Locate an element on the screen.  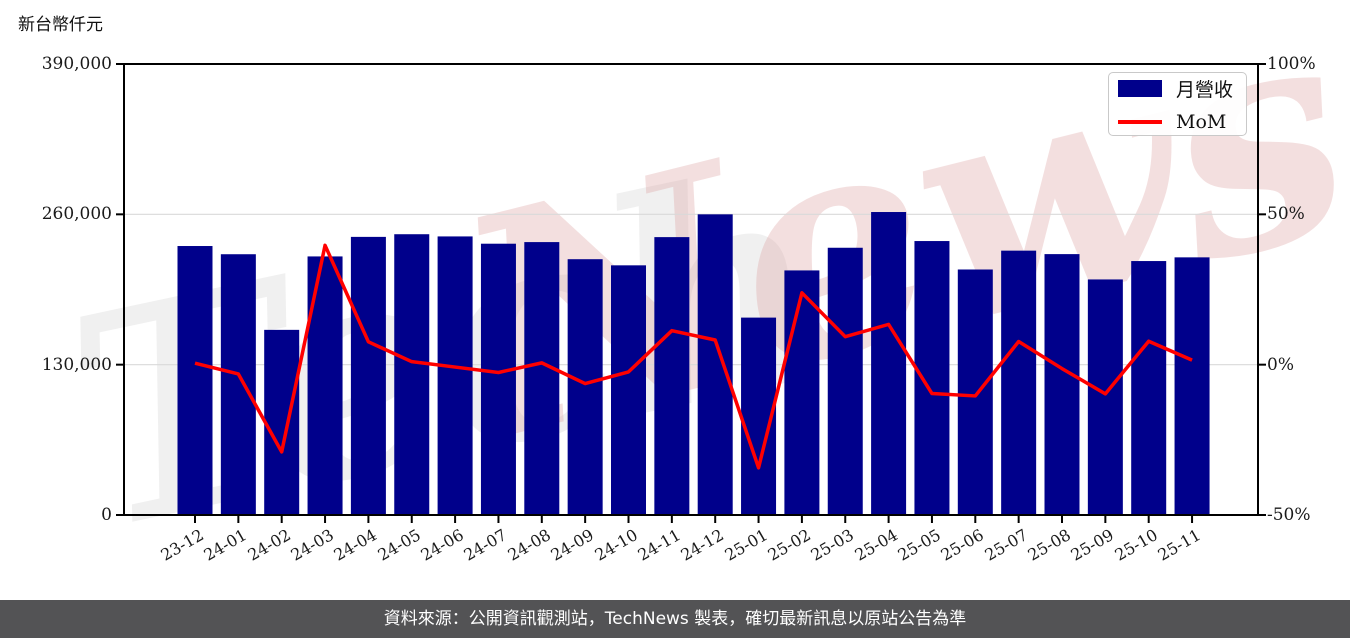
y-tick-label-right: 0% is located at coordinates (1280, 364).